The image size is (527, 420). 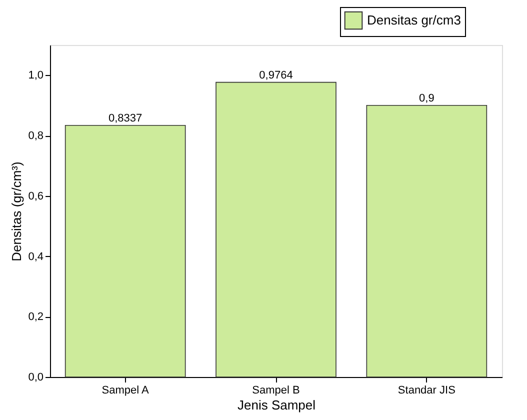 What do you see at coordinates (276, 390) in the screenshot?
I see `x-tick-label: Sampel B` at bounding box center [276, 390].